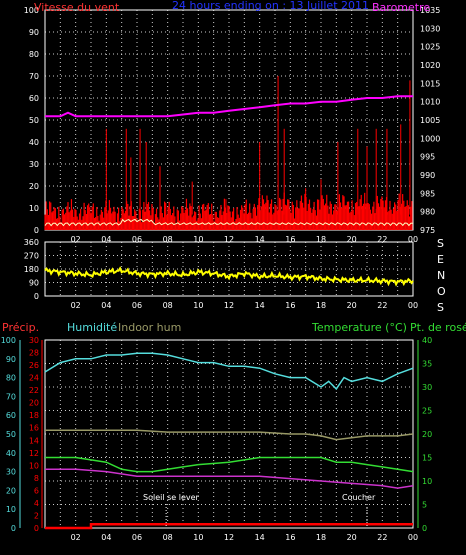 The image size is (466, 555). I want to click on precip-y-tick-label: 4, so click(36, 503).